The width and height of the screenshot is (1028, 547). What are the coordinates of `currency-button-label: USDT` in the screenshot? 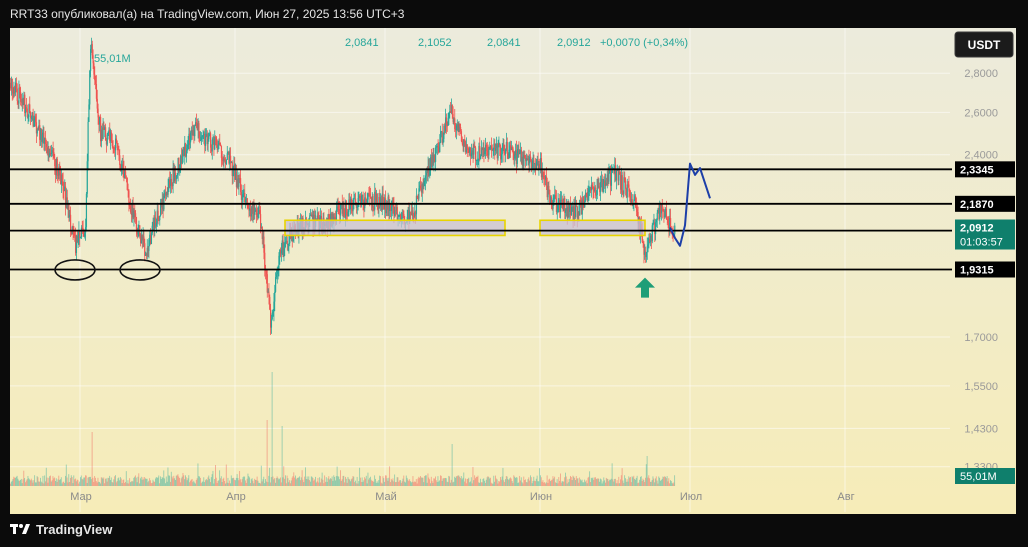 It's located at (984, 45).